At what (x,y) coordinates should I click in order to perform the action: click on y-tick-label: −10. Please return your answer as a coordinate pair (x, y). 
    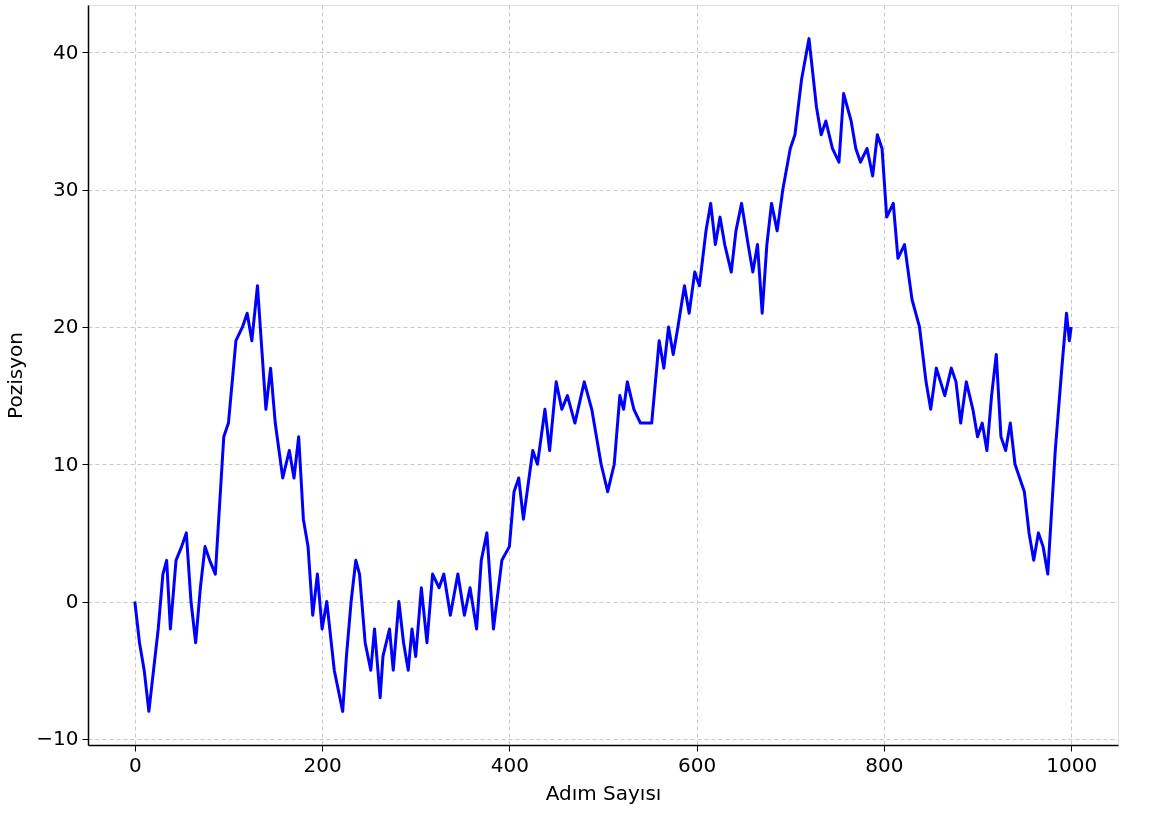
    Looking at the image, I should click on (57, 738).